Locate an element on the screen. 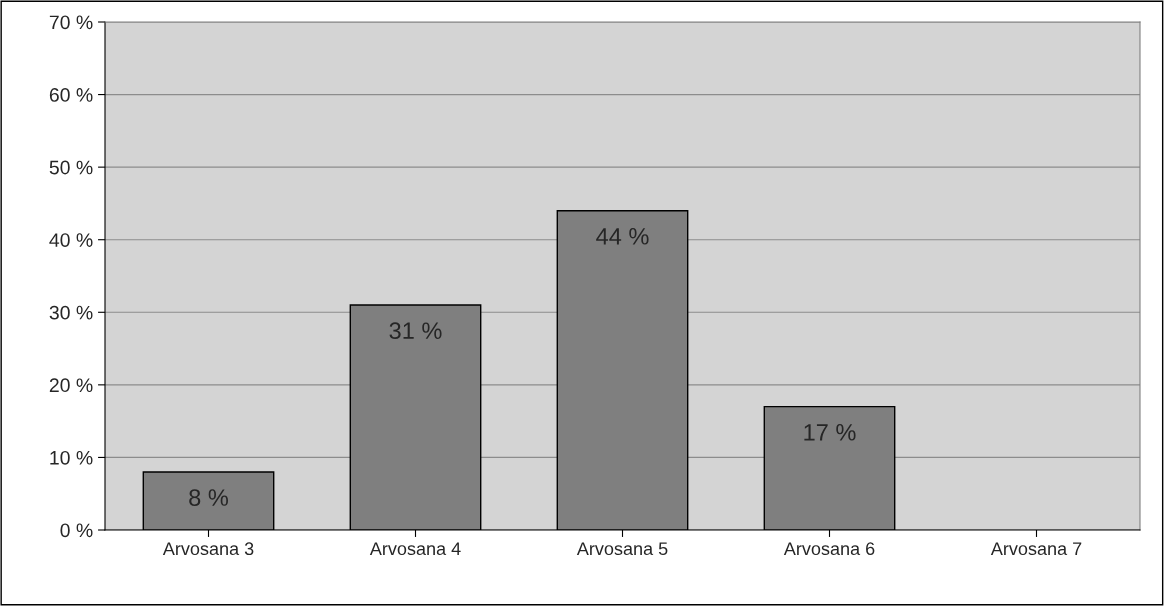 The image size is (1165, 606). x-tick-label: Arvosana 3 is located at coordinates (208, 549).